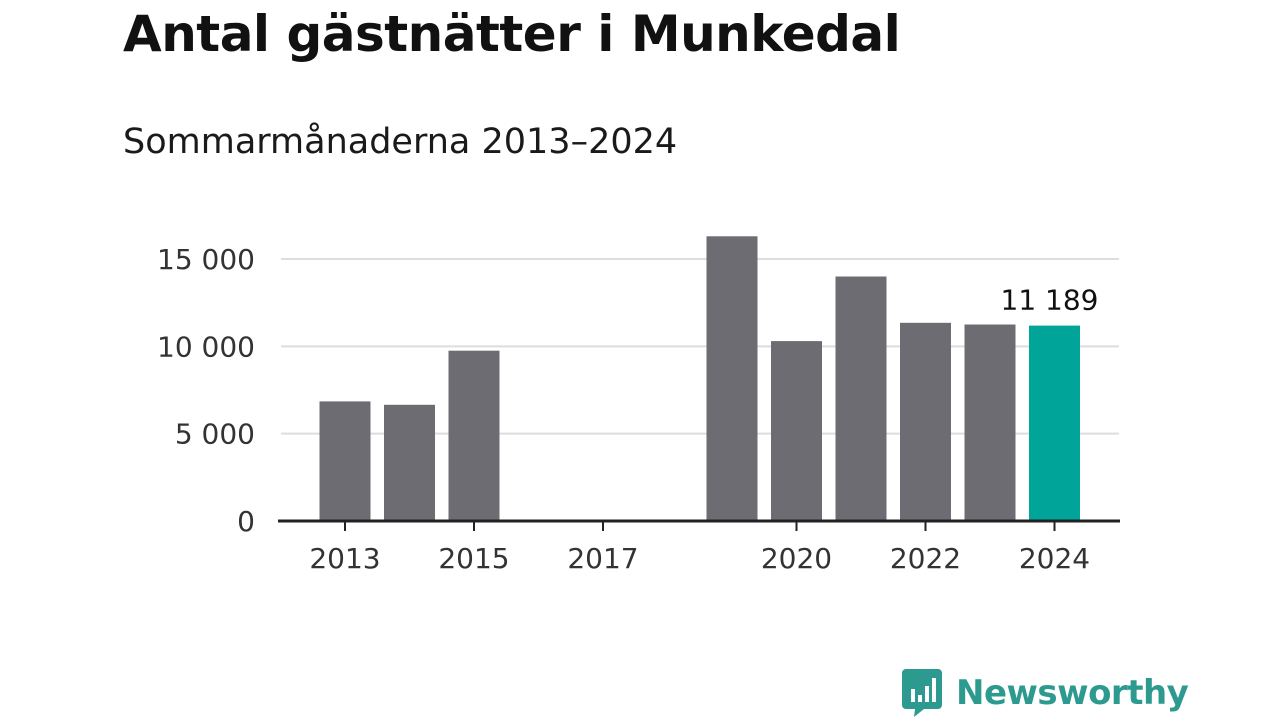  I want to click on chart-subtitle: Sommarmånaderna 2013–2024, so click(400, 142).